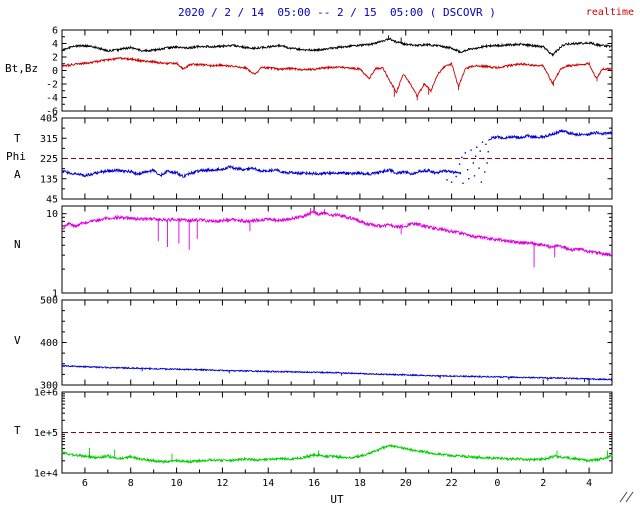  Describe the element at coordinates (337, 372) in the screenshot. I see `series-v` at that location.